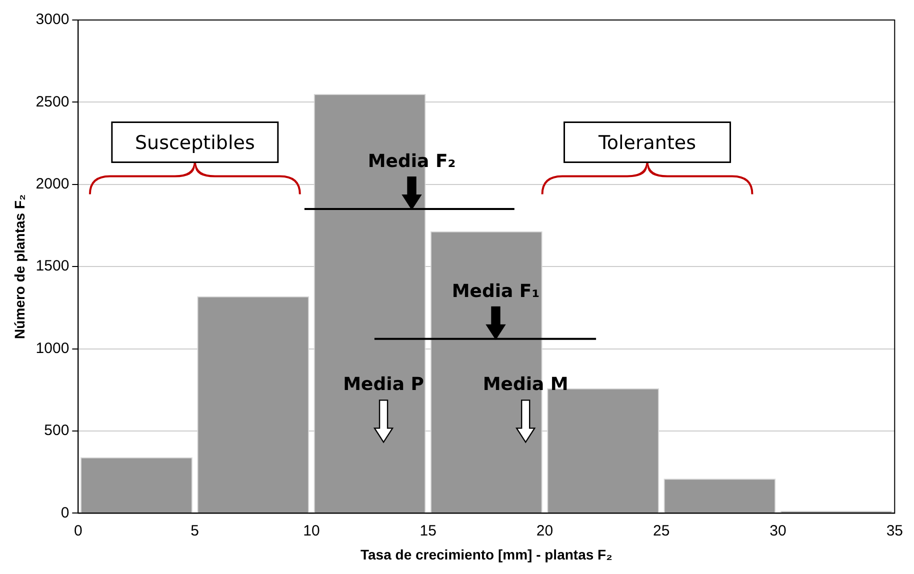  What do you see at coordinates (428, 531) in the screenshot?
I see `x-tick-label: 15` at bounding box center [428, 531].